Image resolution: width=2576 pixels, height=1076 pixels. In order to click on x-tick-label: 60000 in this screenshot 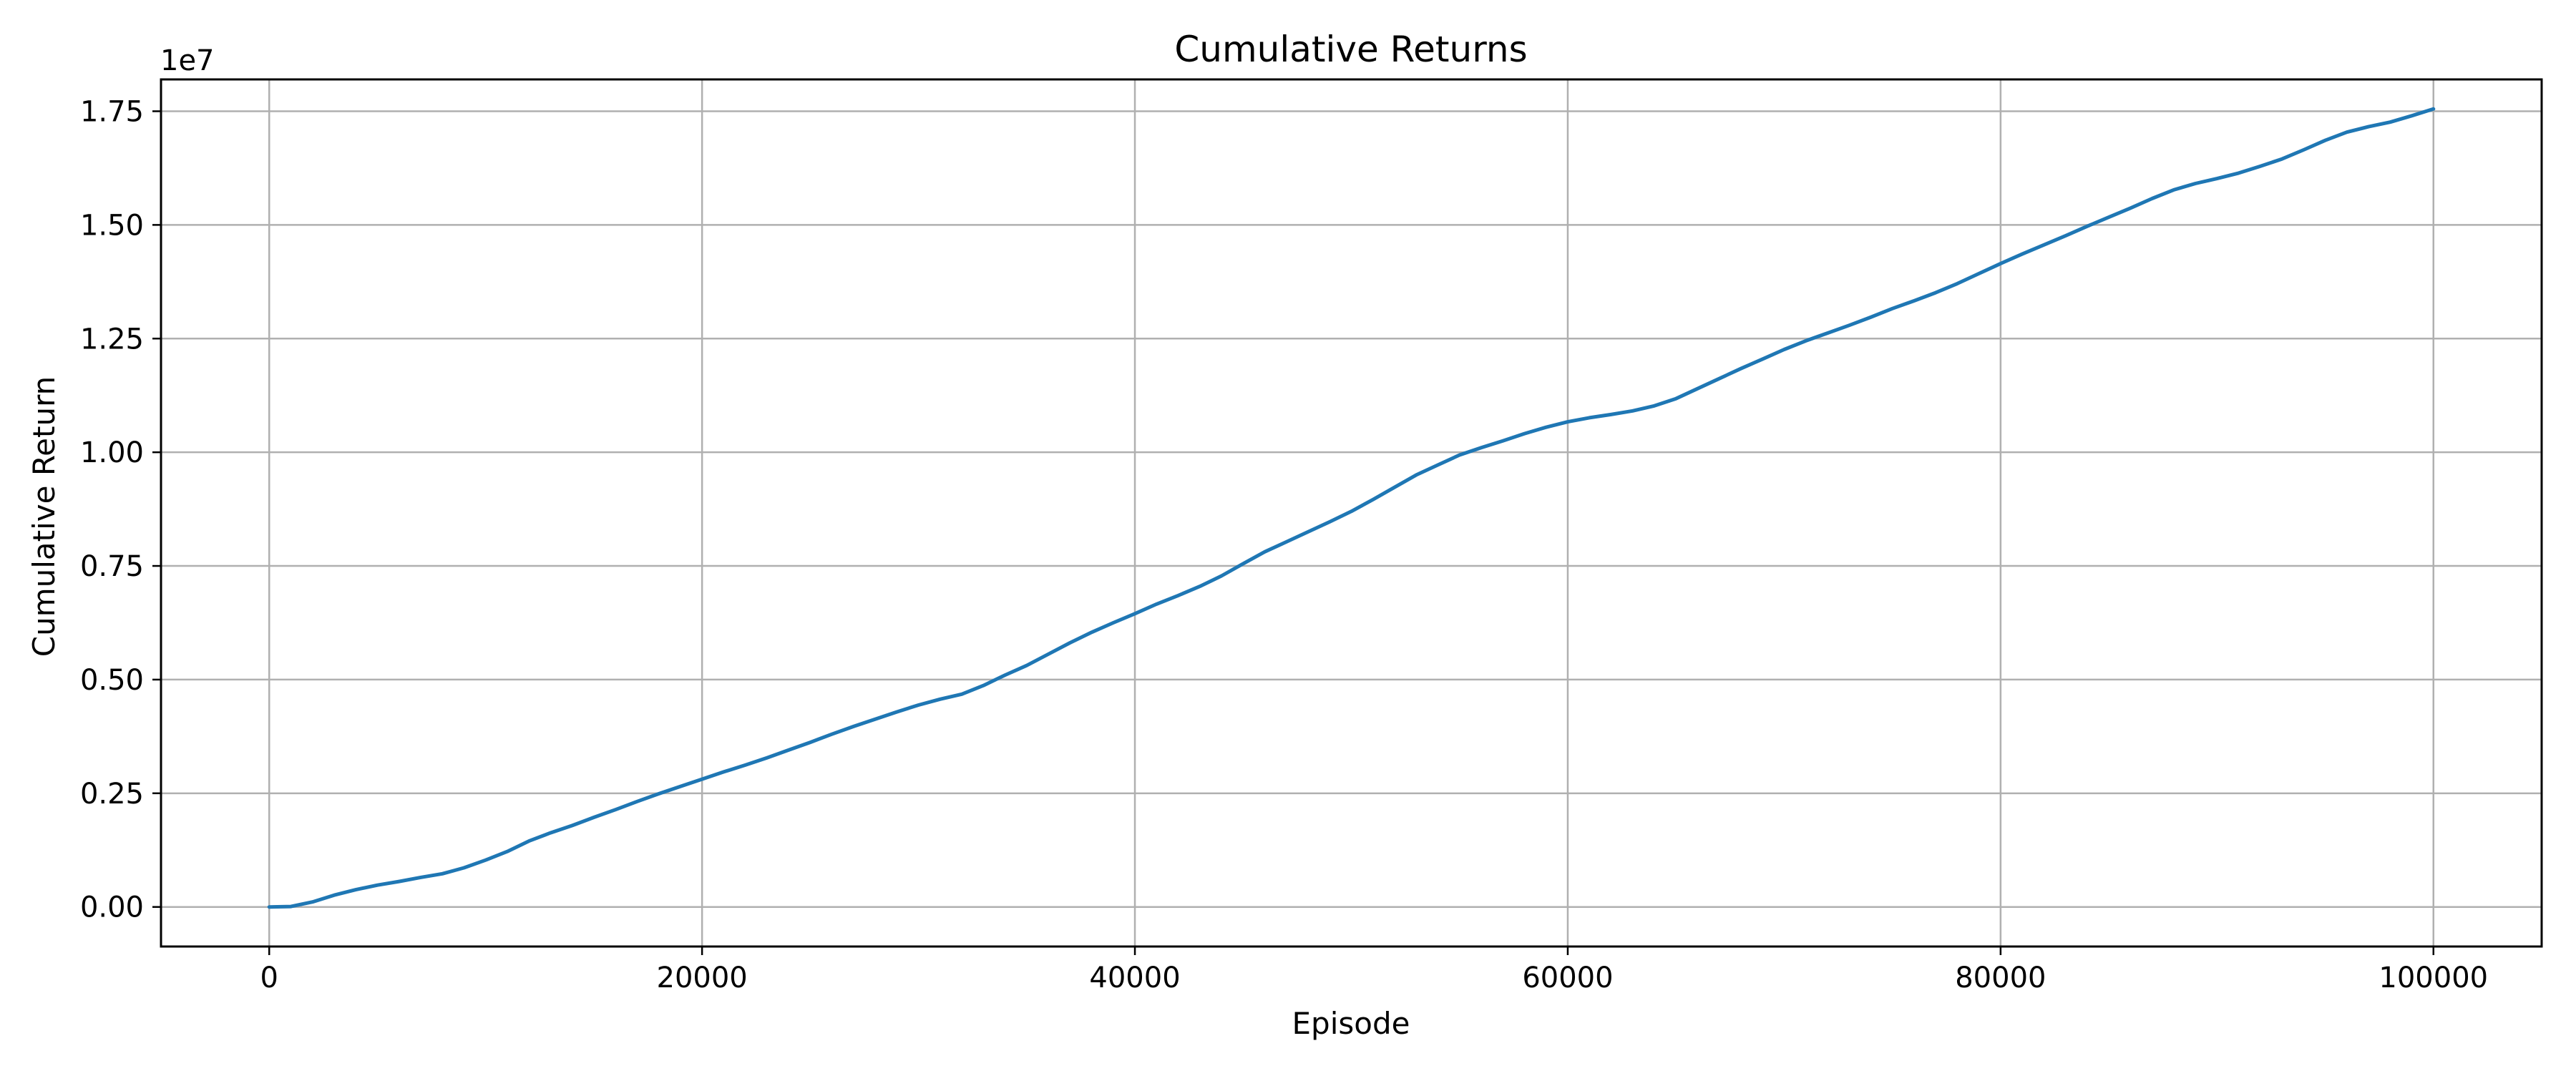, I will do `click(1567, 978)`.